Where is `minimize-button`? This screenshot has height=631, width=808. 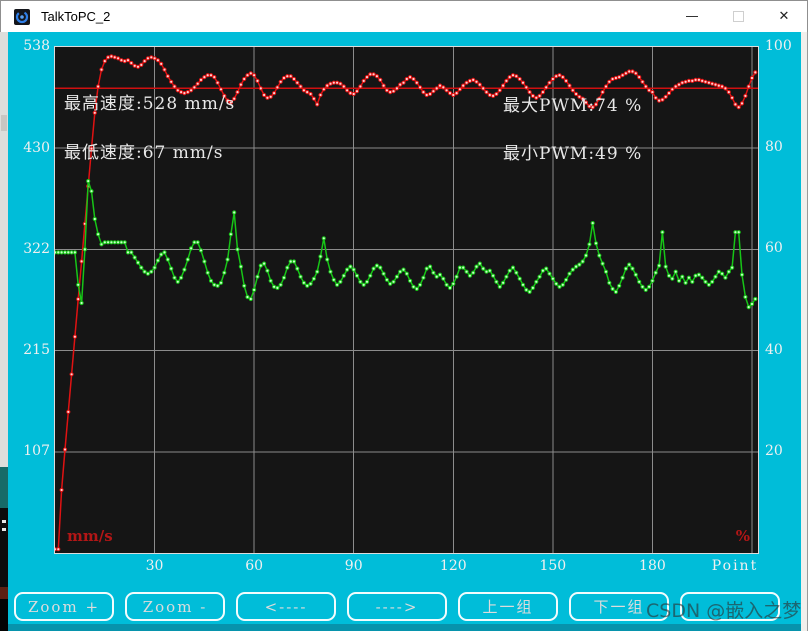
minimize-button is located at coordinates (692, 16).